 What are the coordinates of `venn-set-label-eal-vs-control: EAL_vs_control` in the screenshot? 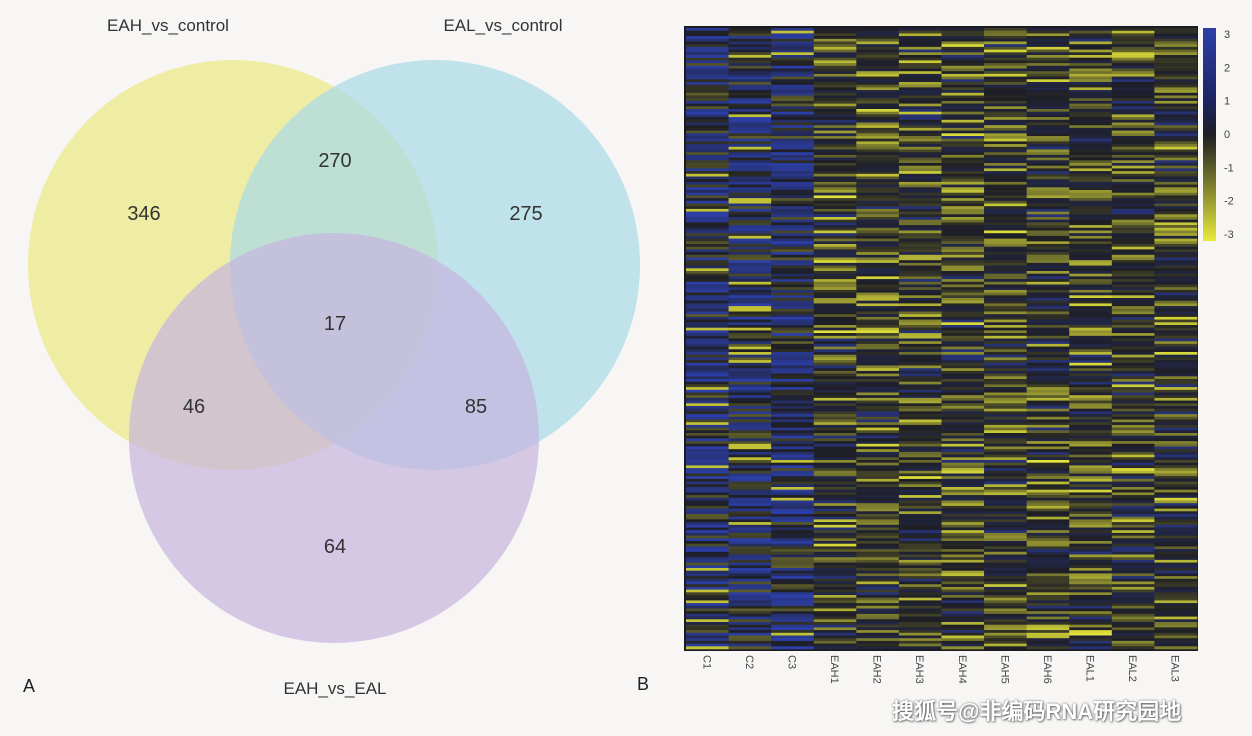 It's located at (502, 25).